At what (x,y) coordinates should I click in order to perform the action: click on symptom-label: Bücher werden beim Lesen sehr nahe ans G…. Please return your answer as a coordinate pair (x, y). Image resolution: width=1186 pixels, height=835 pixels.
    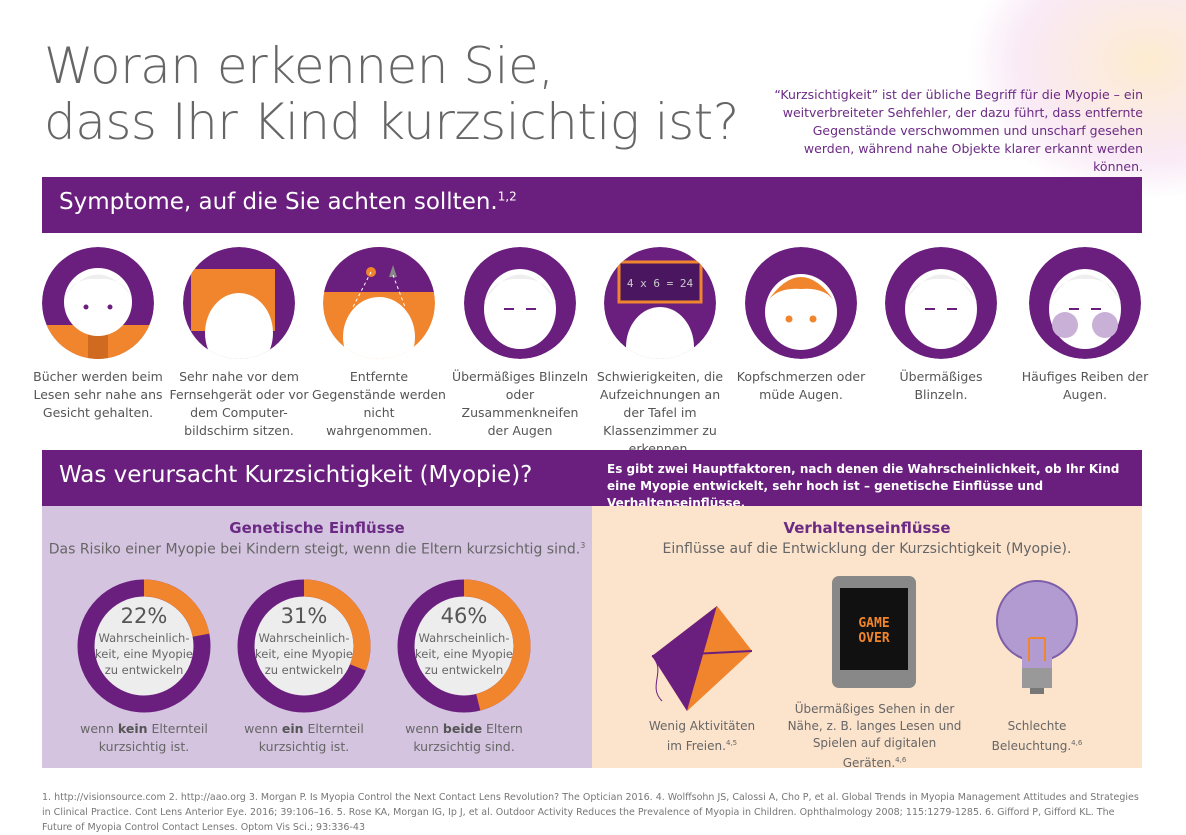
    Looking at the image, I should click on (98, 394).